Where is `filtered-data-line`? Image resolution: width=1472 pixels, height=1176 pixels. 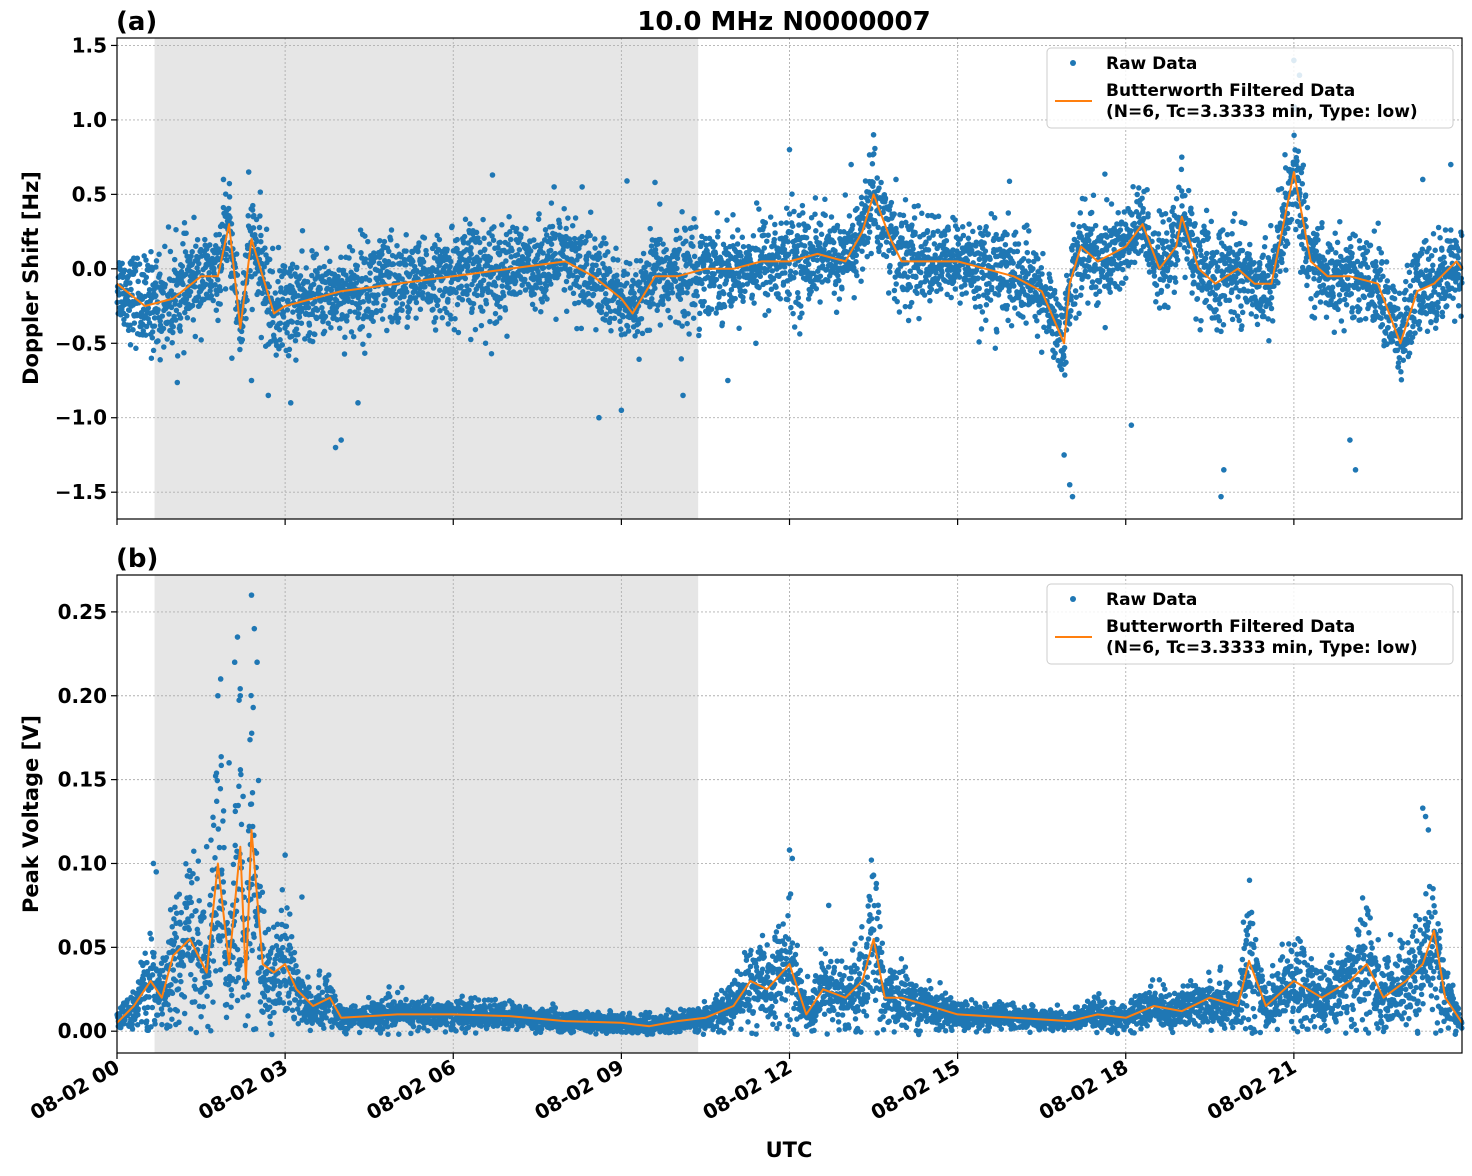 filtered-data-line is located at coordinates (789, 258).